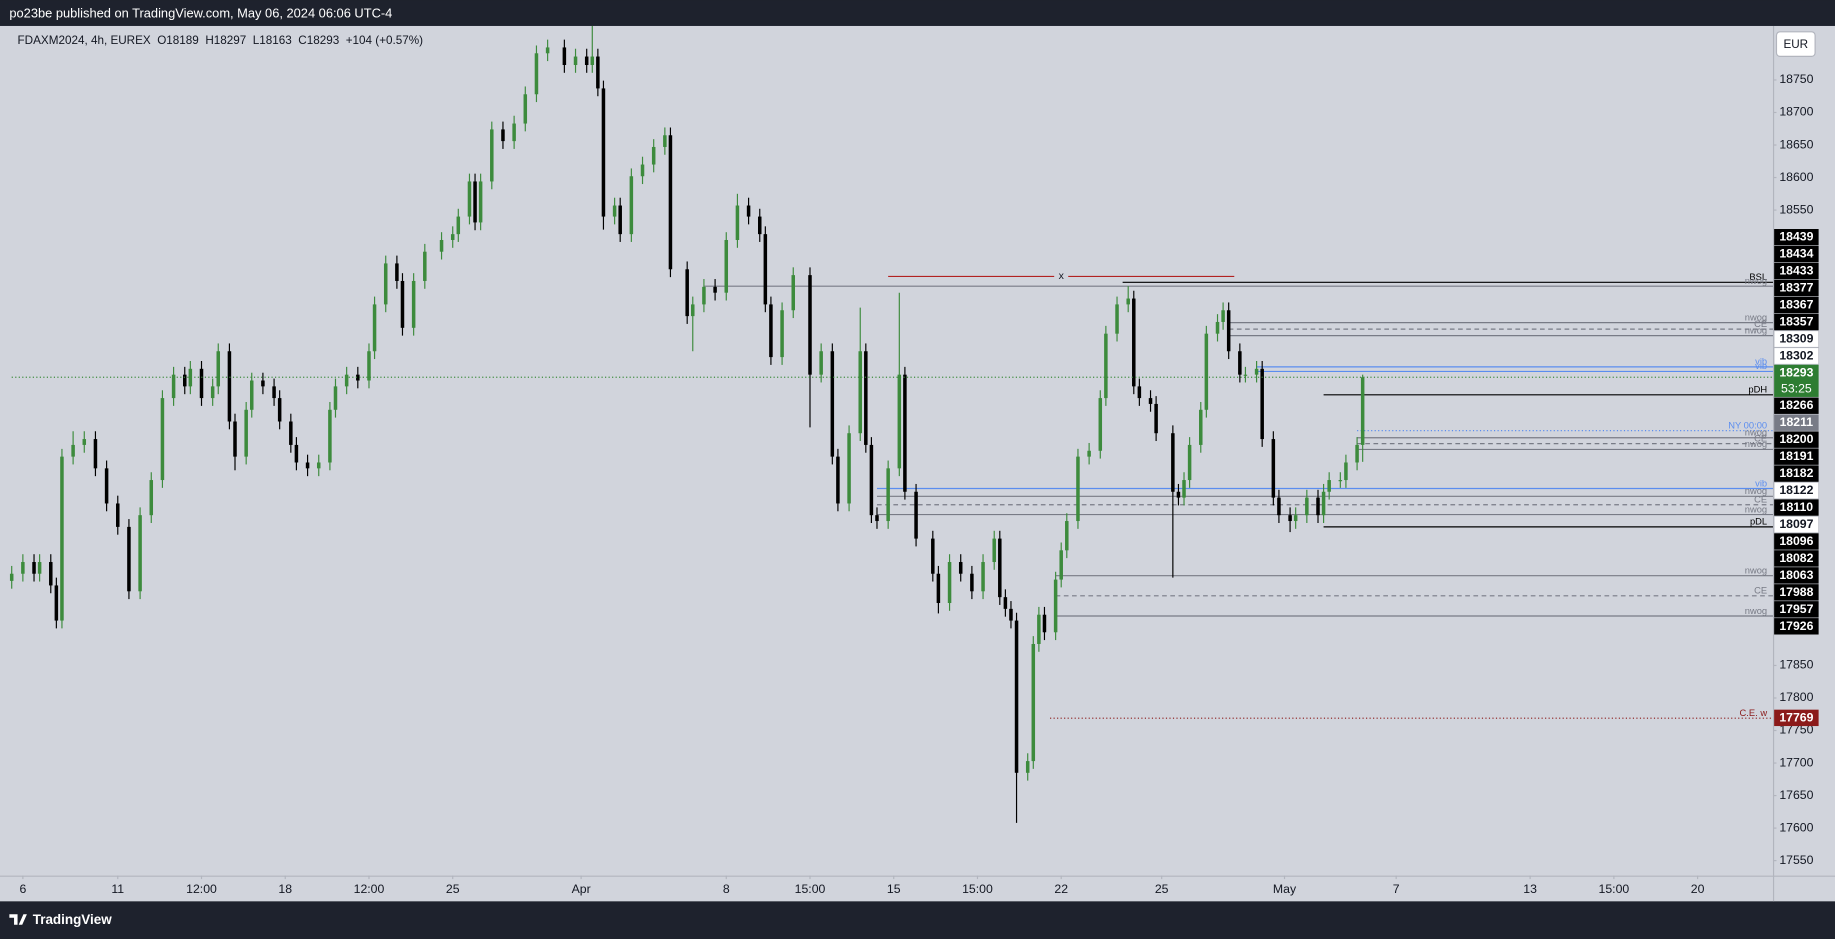  Describe the element at coordinates (1758, 277) in the screenshot. I see `level-label: BSL` at that location.